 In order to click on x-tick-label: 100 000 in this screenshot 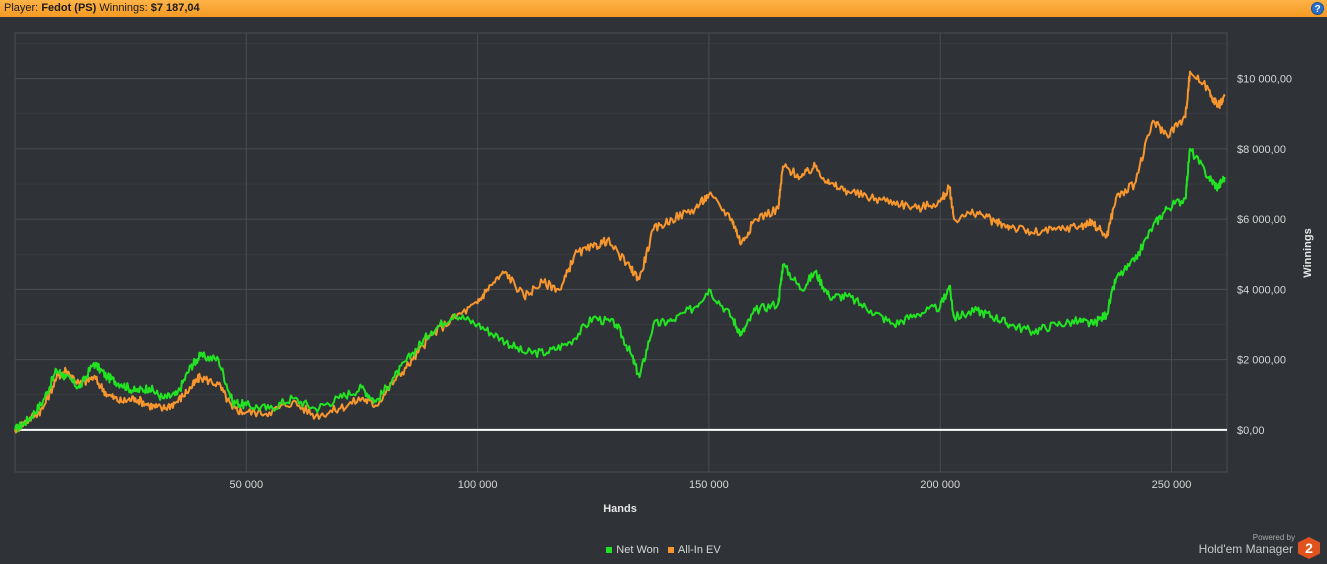, I will do `click(478, 485)`.